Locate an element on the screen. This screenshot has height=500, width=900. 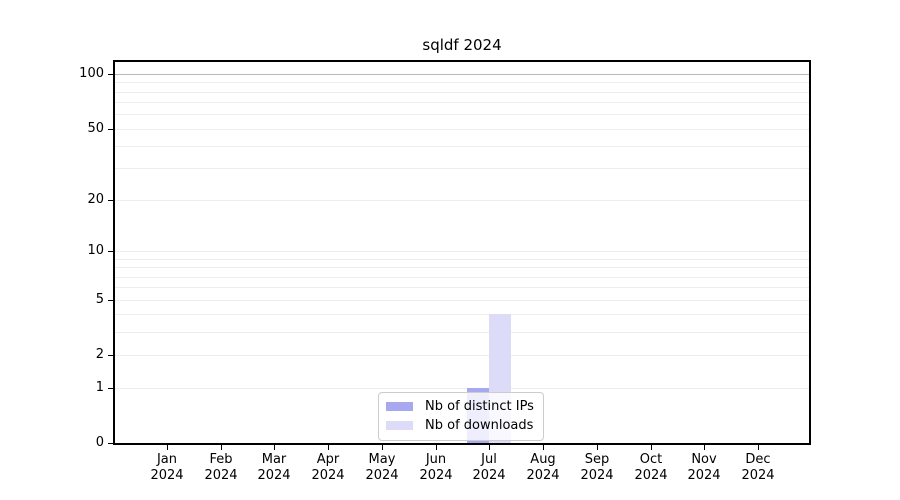
y-tick-label-2: 2 is located at coordinates (99, 354).